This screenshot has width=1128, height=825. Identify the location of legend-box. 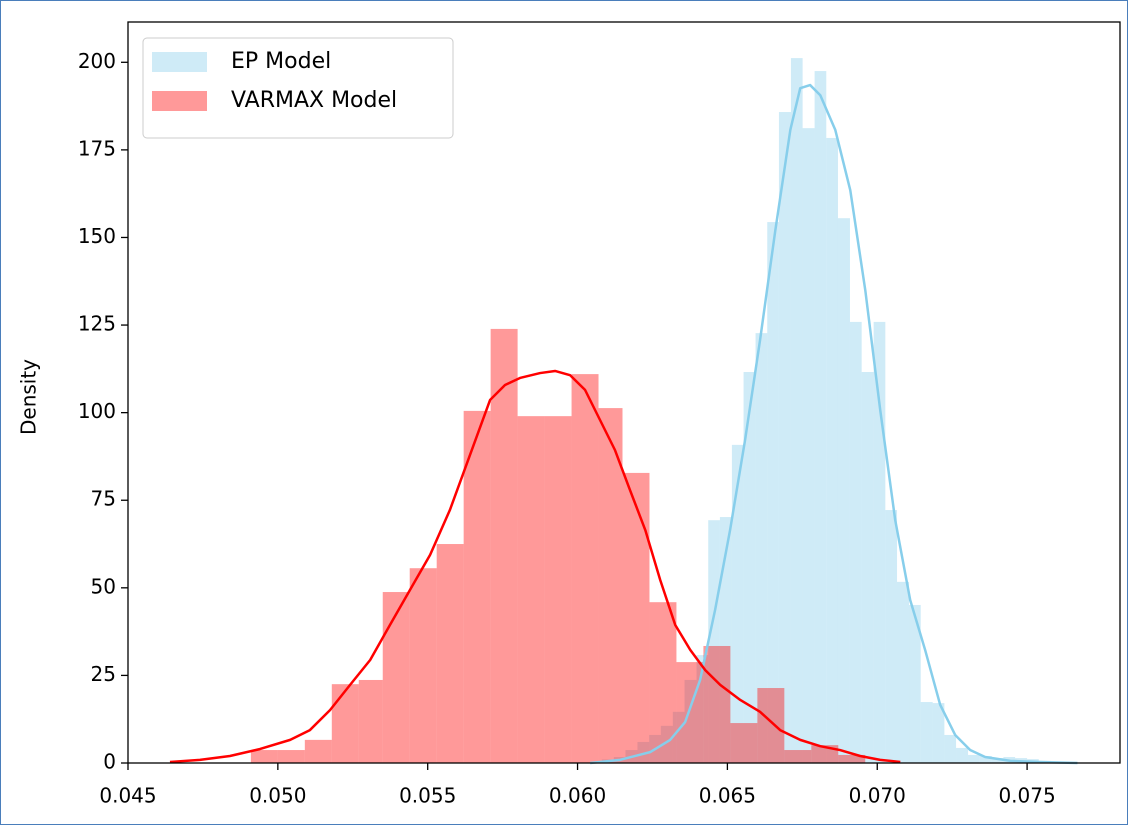
(298, 88).